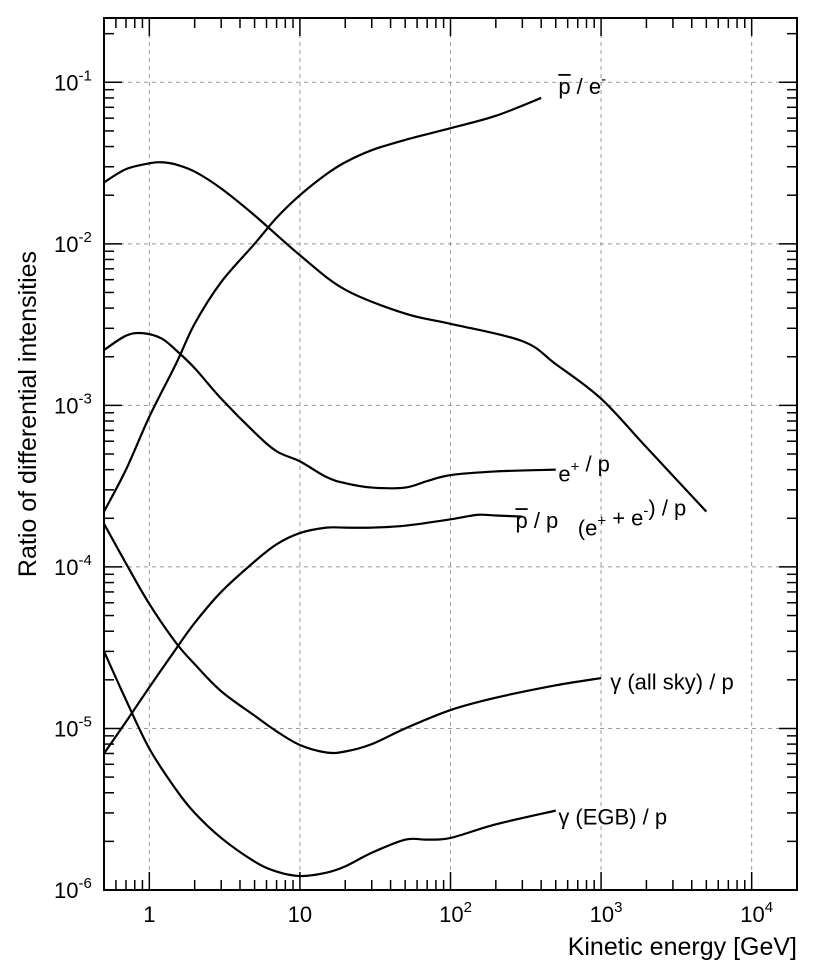  What do you see at coordinates (612, 817) in the screenshot?
I see `series-label-gamma-egb-over-p: γ (EGB) / p` at bounding box center [612, 817].